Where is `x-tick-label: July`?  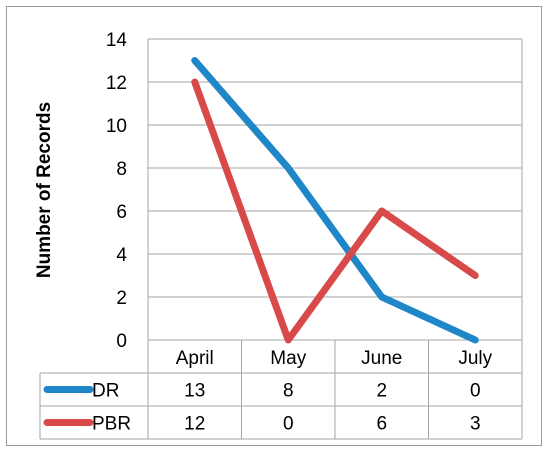 x-tick-label: July is located at coordinates (475, 358).